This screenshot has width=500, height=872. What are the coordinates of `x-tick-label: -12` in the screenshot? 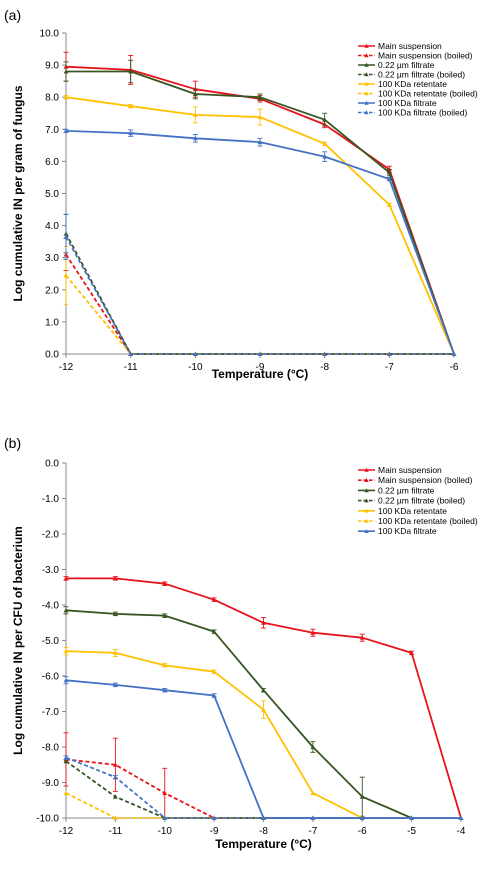 It's located at (66, 367).